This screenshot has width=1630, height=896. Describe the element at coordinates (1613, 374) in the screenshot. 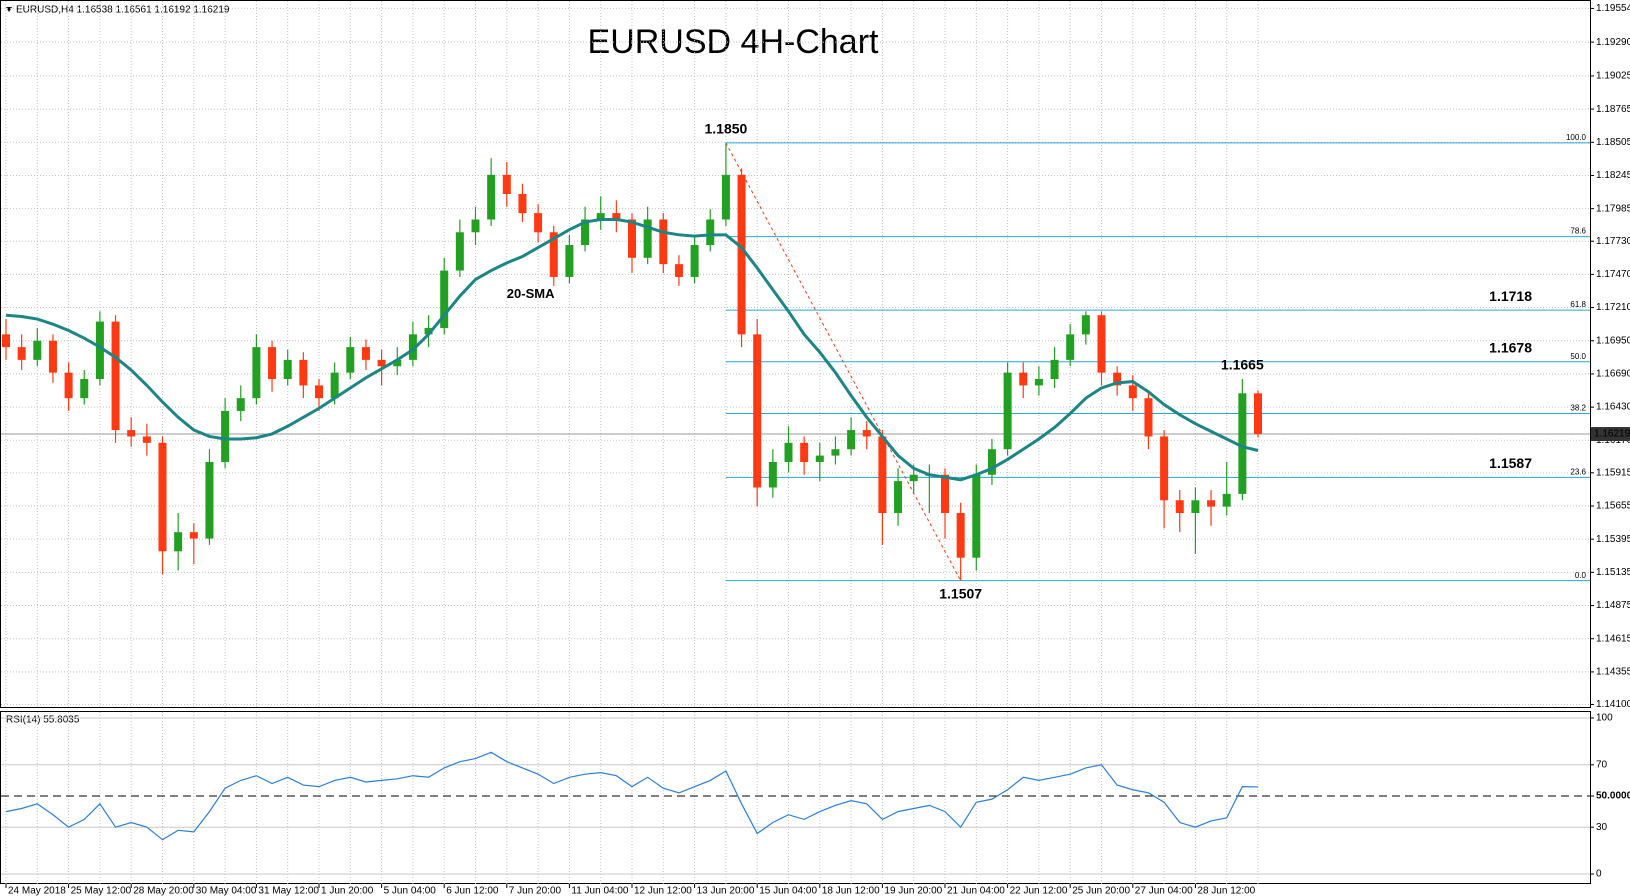

I see `y-tick-label: 1.16690` at that location.